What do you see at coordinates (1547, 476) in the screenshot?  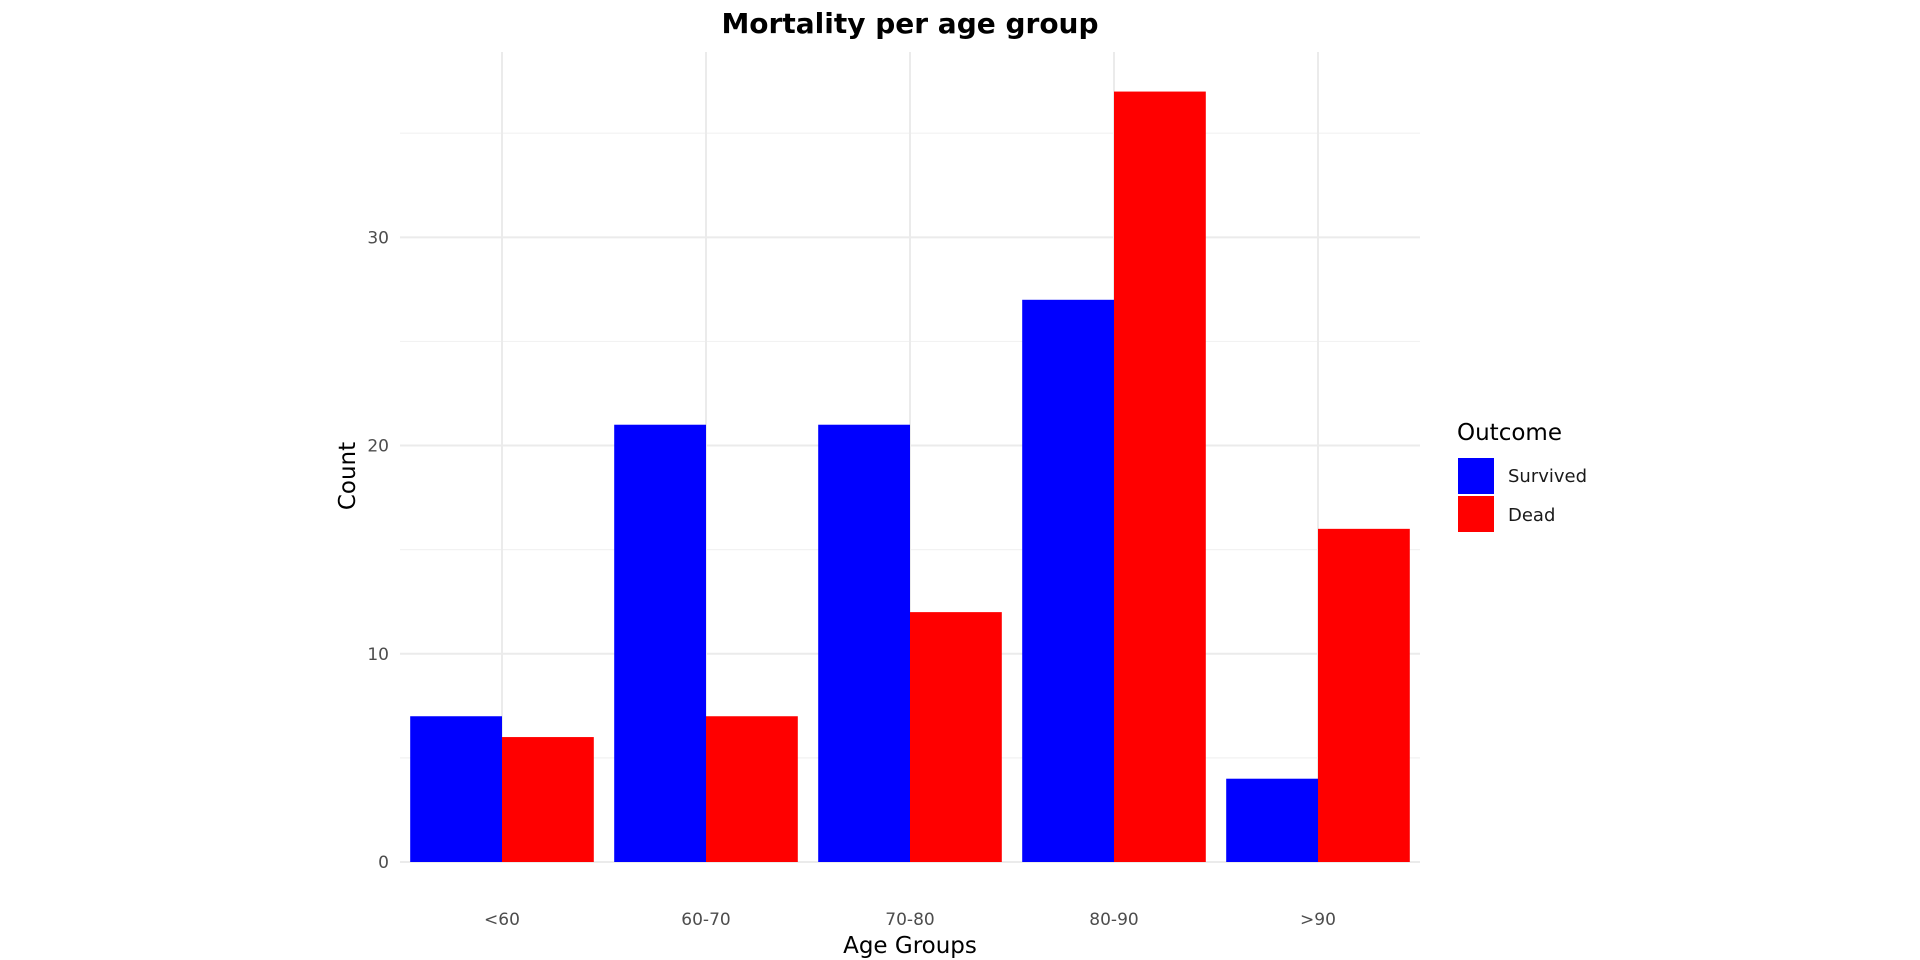 I see `legend-label-survived: Survived` at bounding box center [1547, 476].